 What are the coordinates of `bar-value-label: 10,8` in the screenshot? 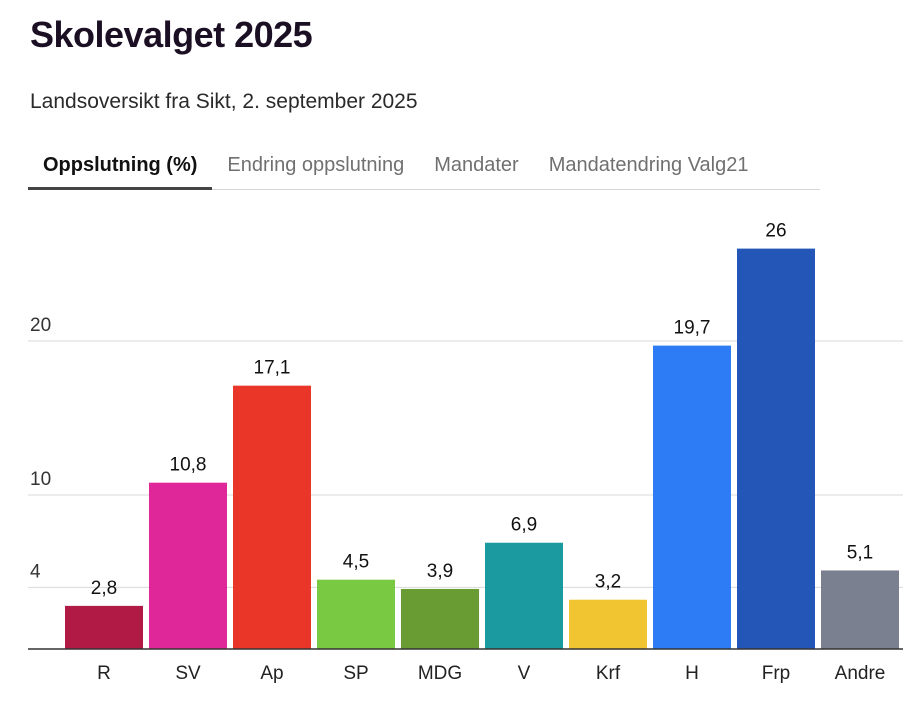 It's located at (188, 465).